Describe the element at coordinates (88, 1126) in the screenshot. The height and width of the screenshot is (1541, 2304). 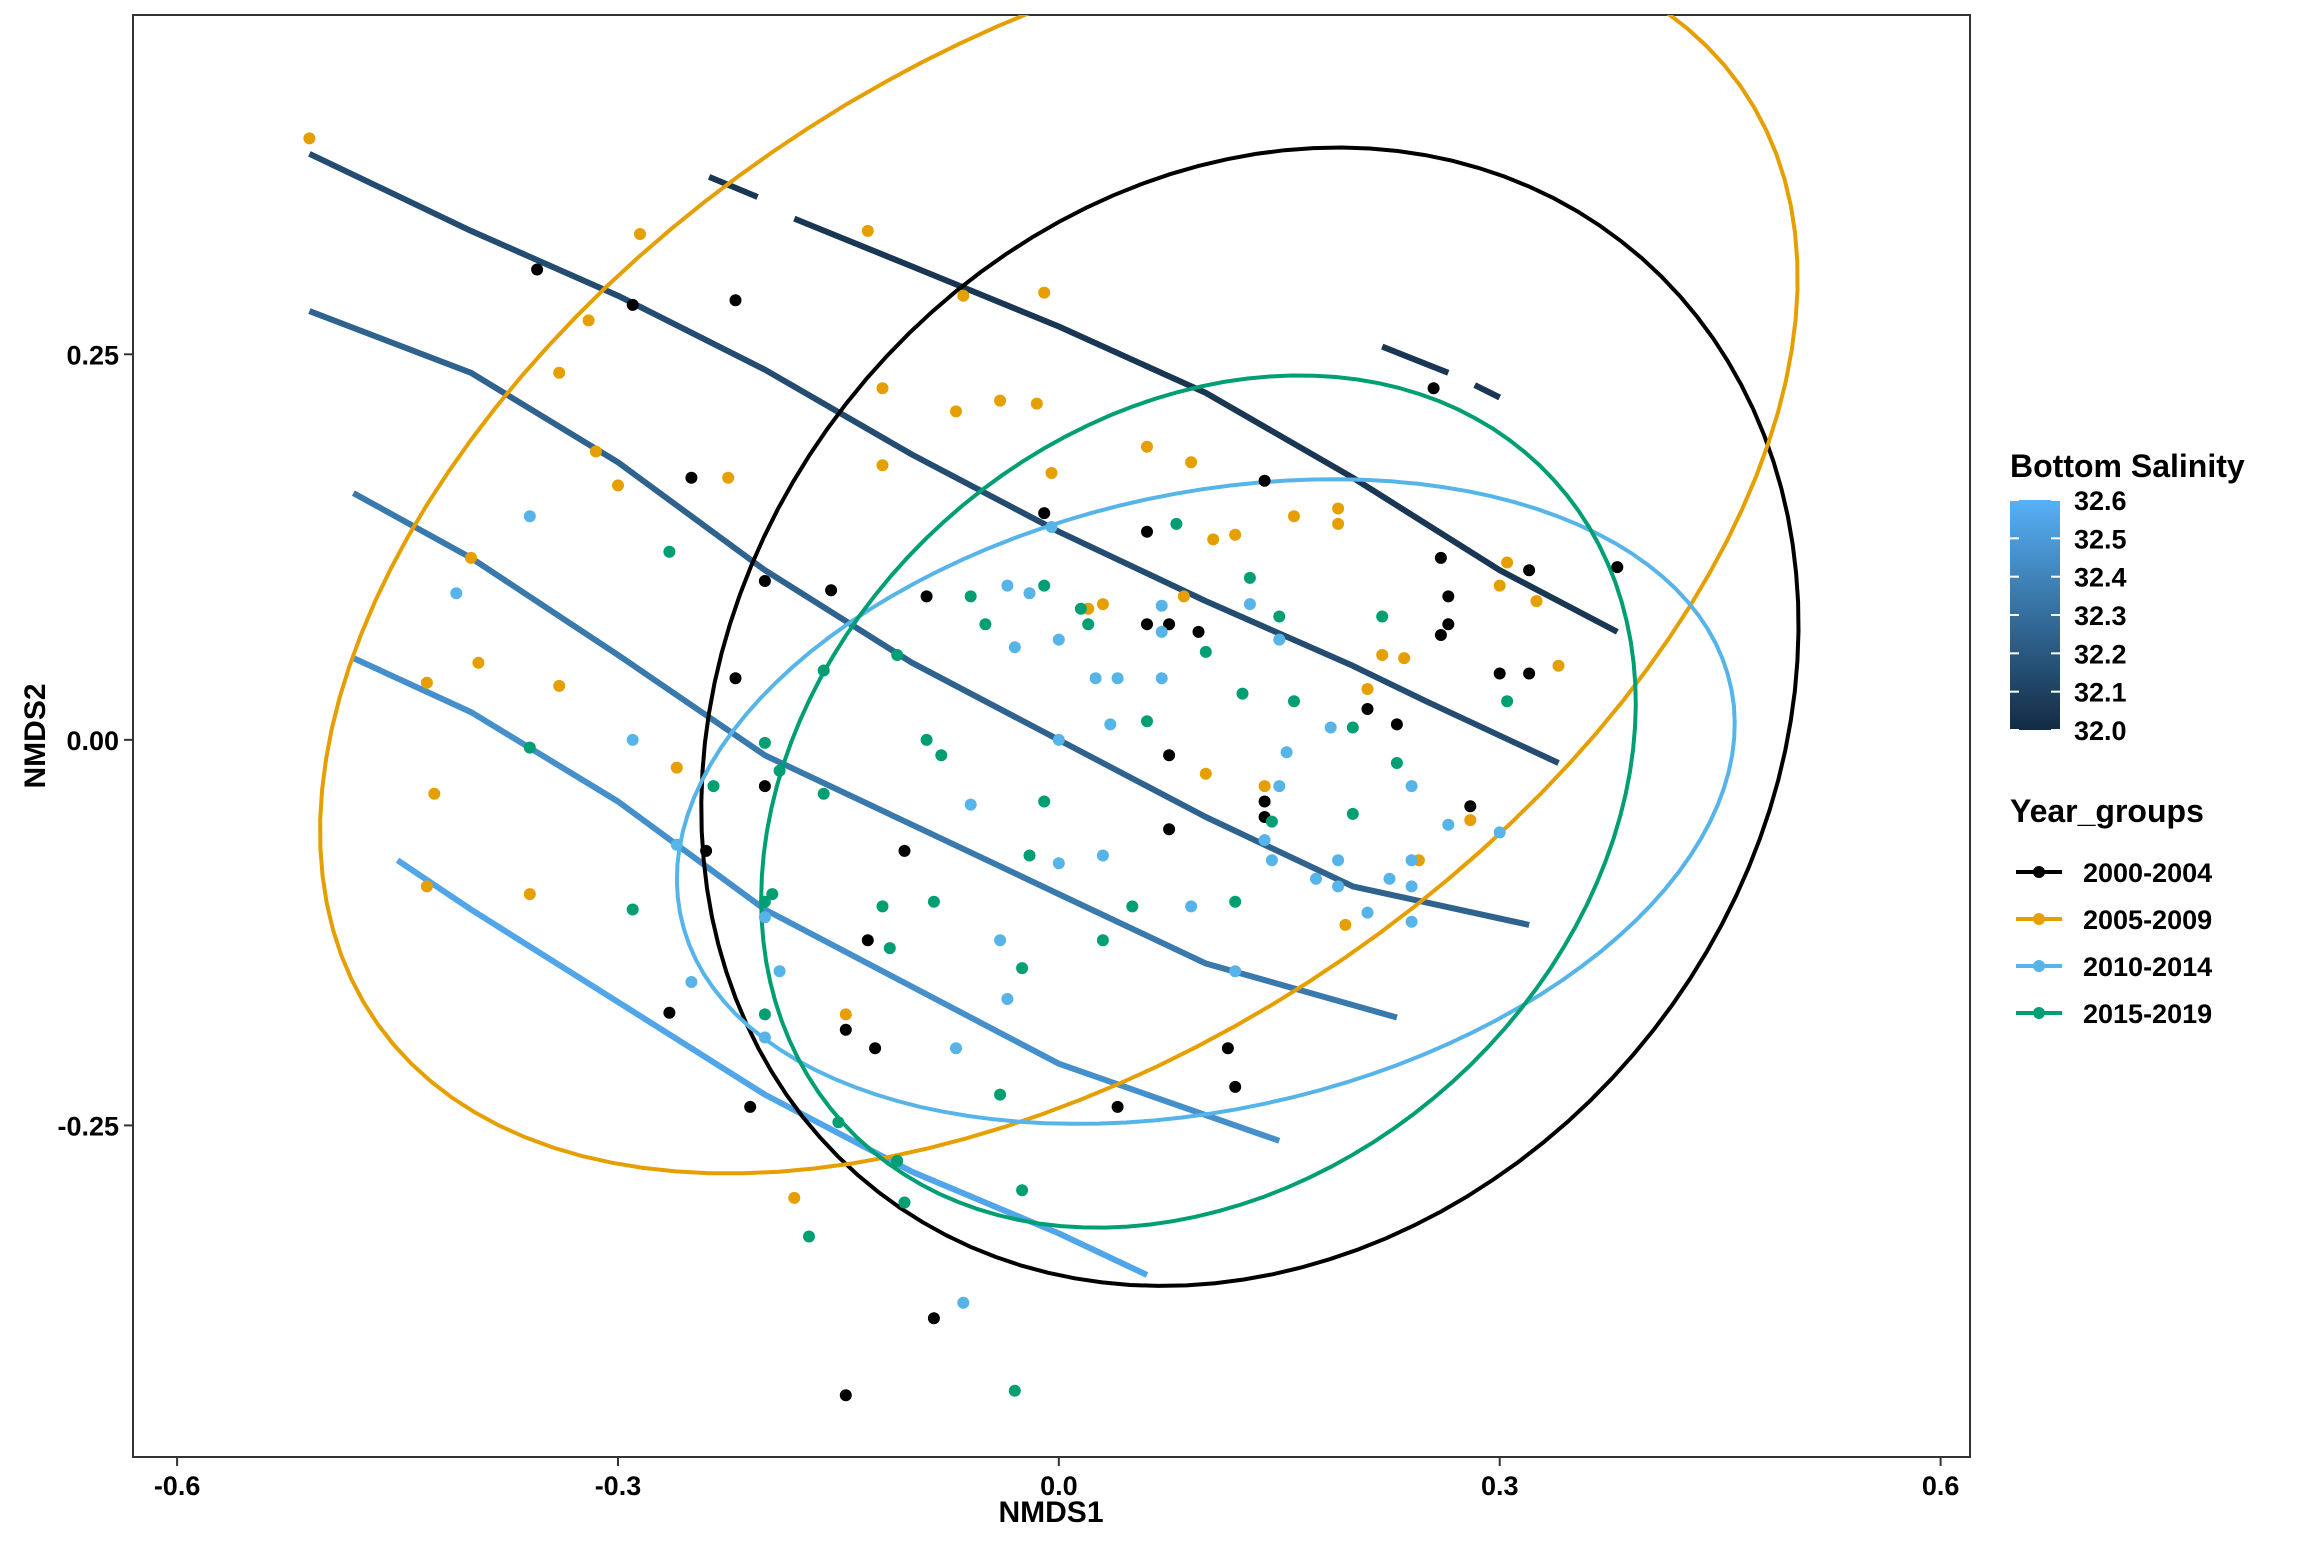
I see `y-tick-label: -0.25` at that location.